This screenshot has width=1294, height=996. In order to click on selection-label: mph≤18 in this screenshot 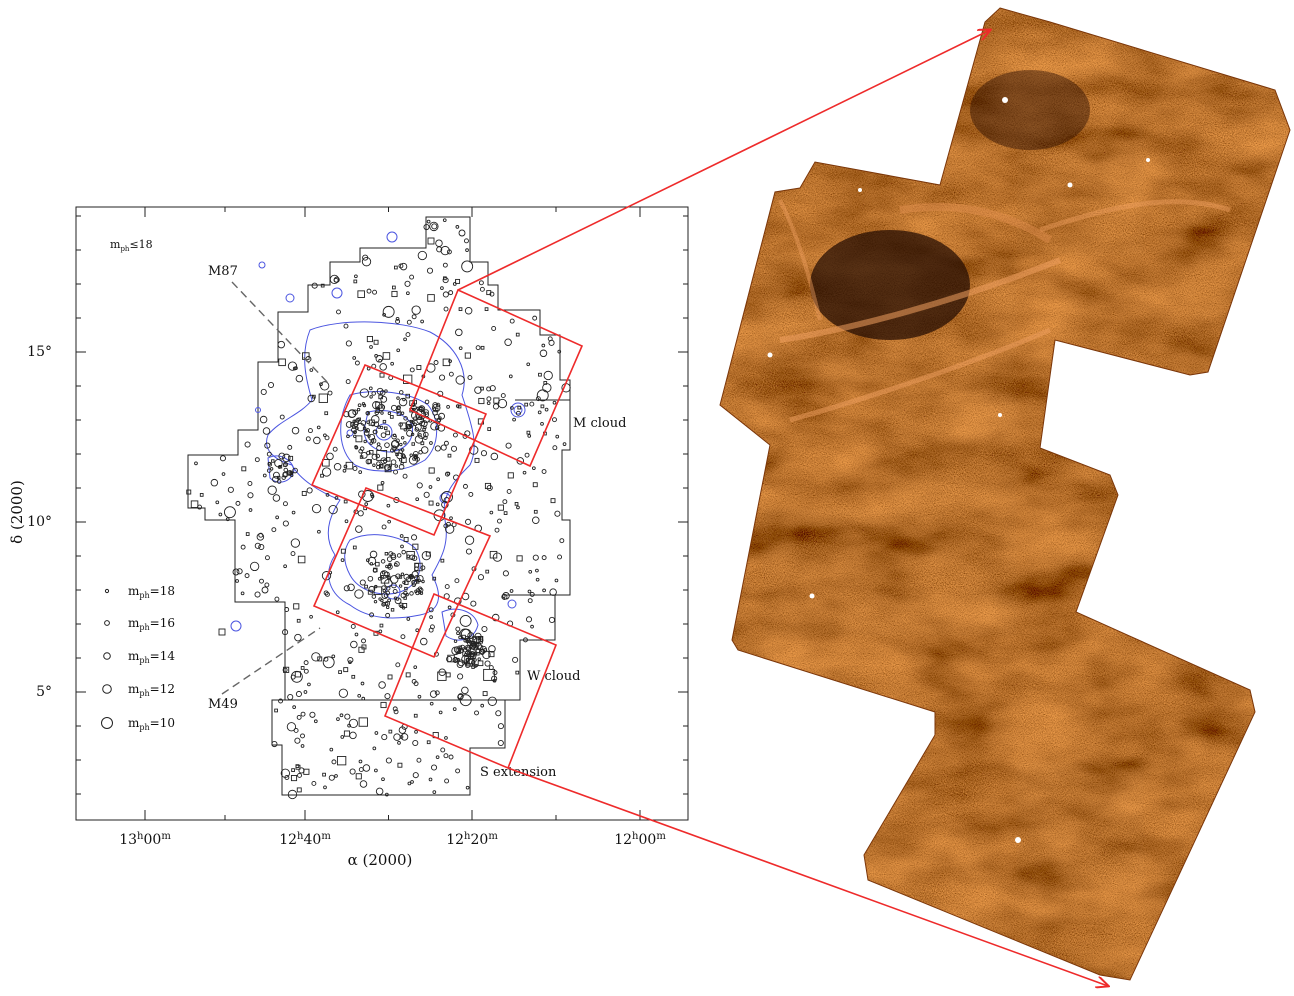, I will do `click(131, 245)`.